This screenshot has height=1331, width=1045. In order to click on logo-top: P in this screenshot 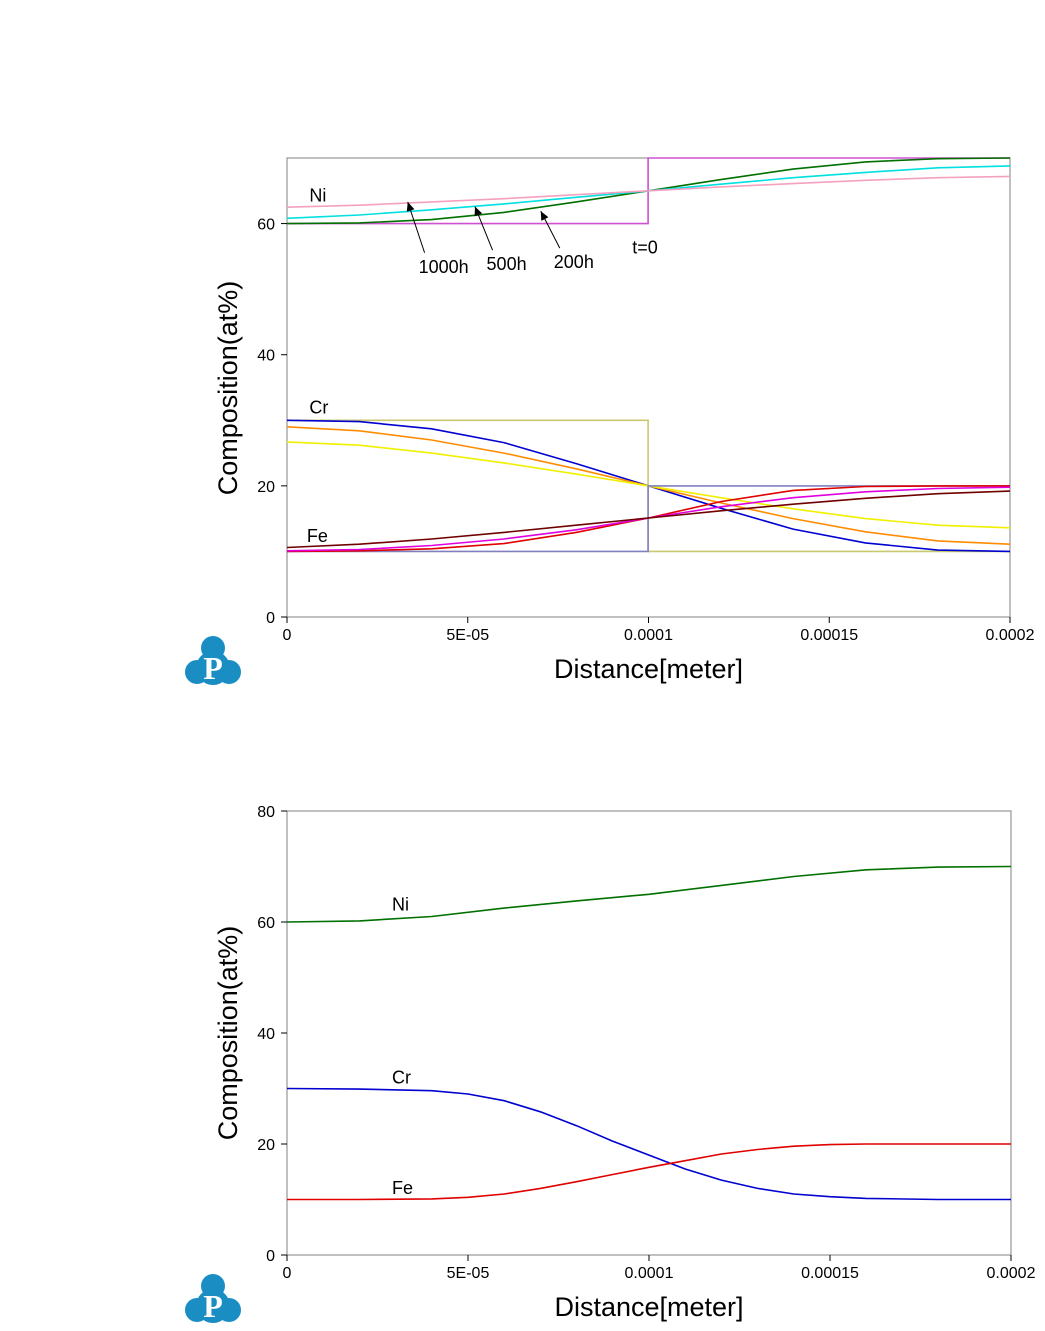, I will do `click(213, 661)`.